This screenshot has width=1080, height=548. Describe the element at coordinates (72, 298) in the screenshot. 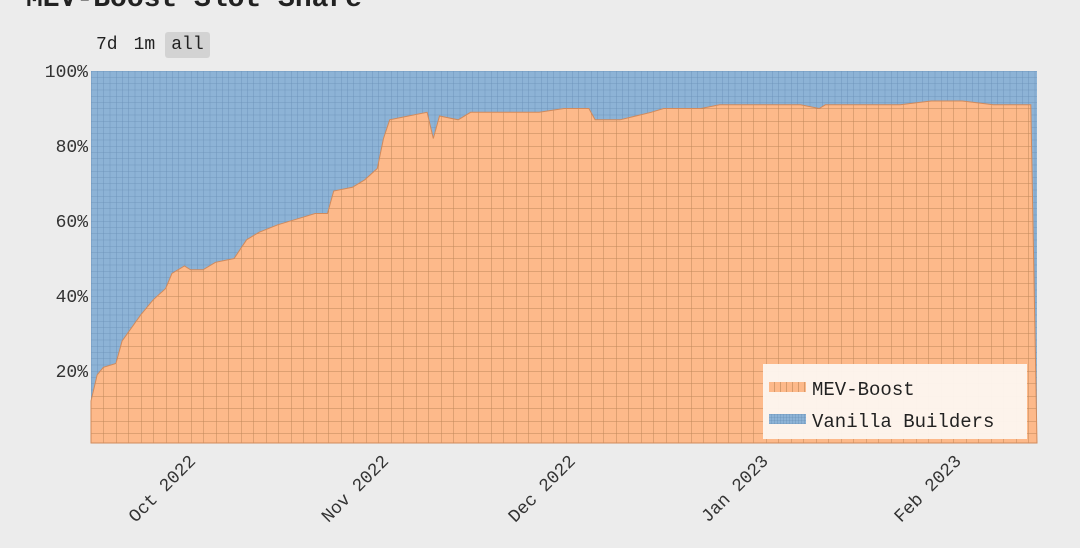

I see `y-tick-label: 40%` at that location.